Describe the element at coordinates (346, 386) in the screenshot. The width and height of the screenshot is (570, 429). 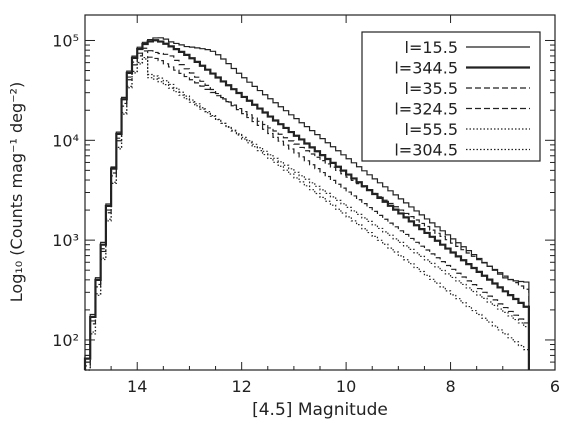
I see `x-tick-label: 10` at that location.